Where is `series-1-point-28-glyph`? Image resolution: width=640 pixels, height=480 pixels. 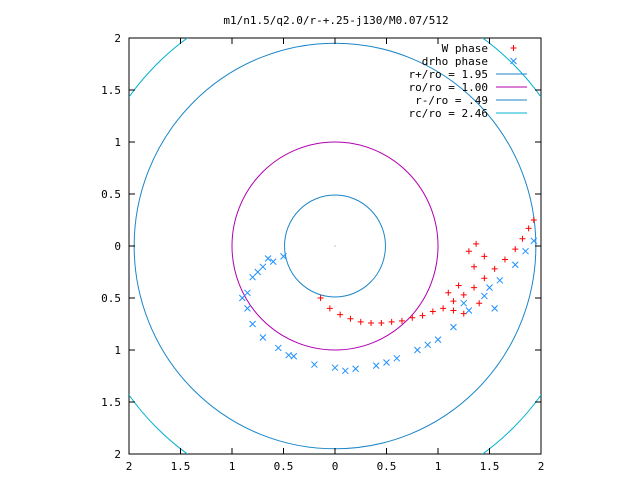 series-1-point-28-glyph is located at coordinates (345, 371).